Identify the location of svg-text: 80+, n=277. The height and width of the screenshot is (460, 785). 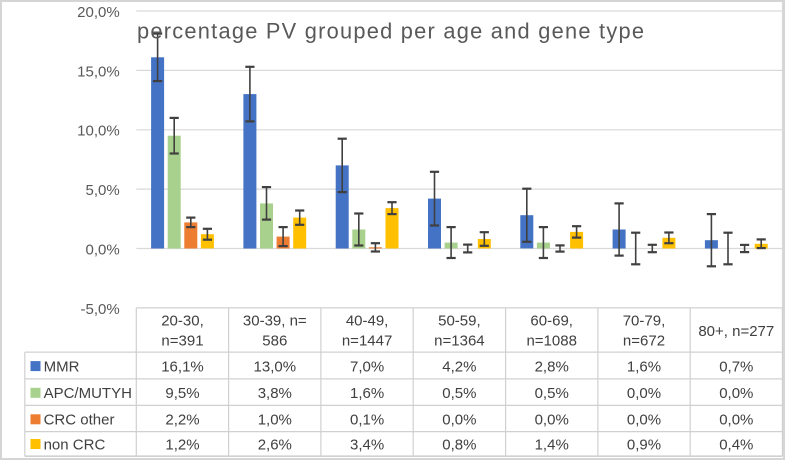
(736, 331).